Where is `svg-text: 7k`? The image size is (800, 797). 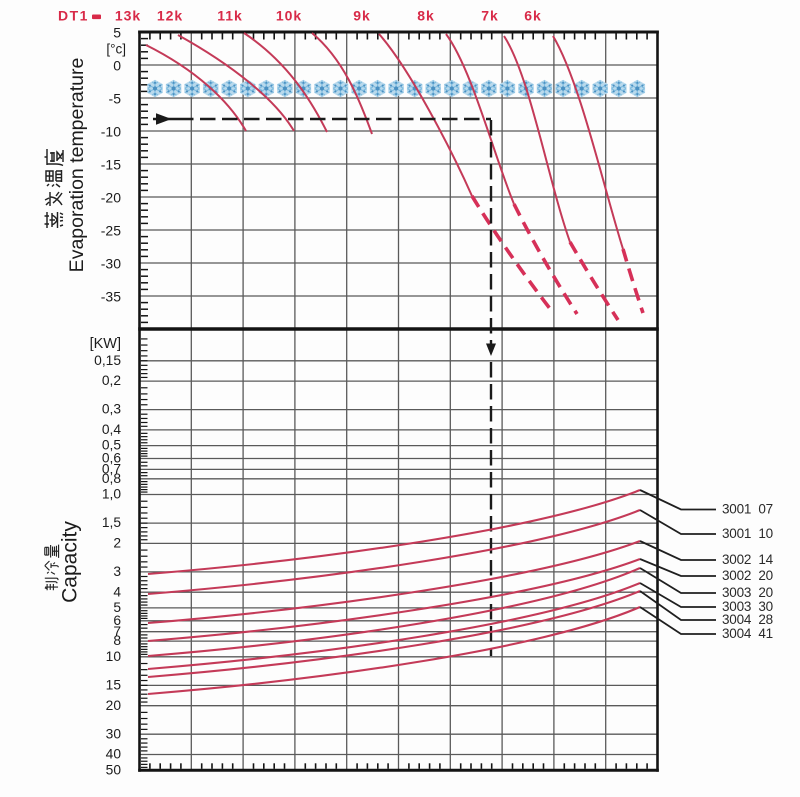 svg-text: 7k is located at coordinates (490, 16).